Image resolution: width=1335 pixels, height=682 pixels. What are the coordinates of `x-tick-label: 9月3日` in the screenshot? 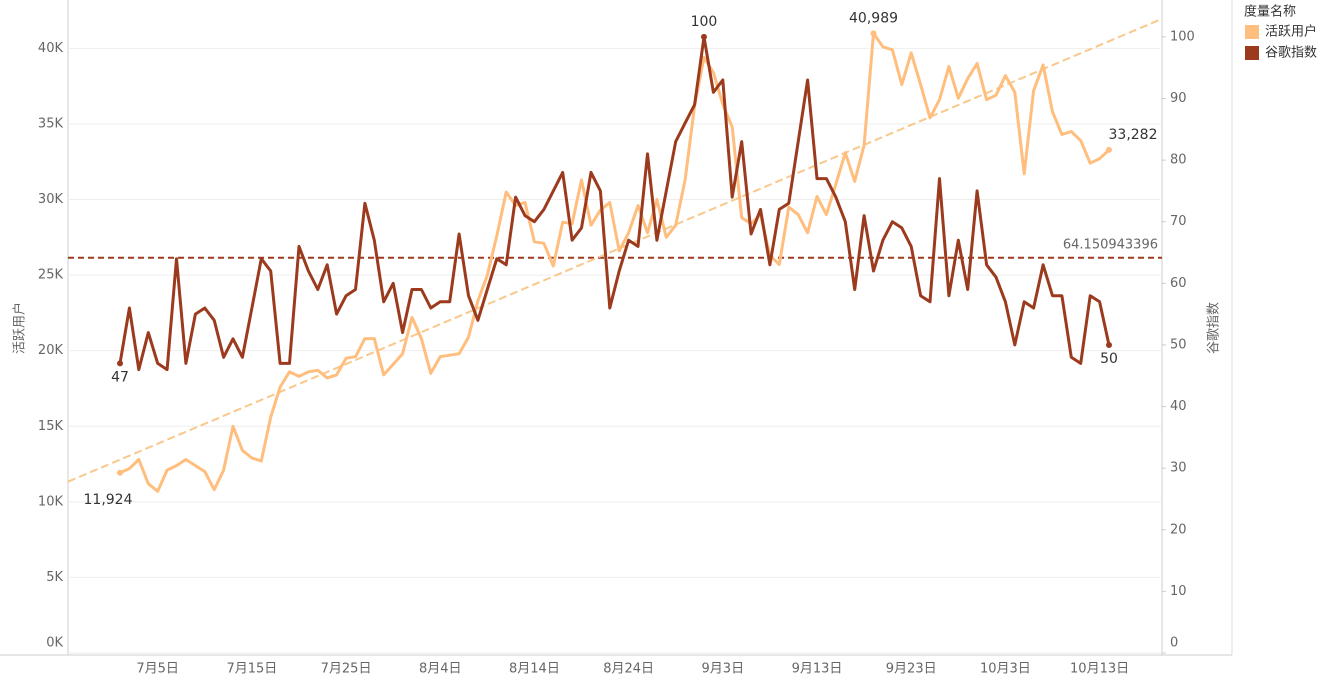 It's located at (723, 669).